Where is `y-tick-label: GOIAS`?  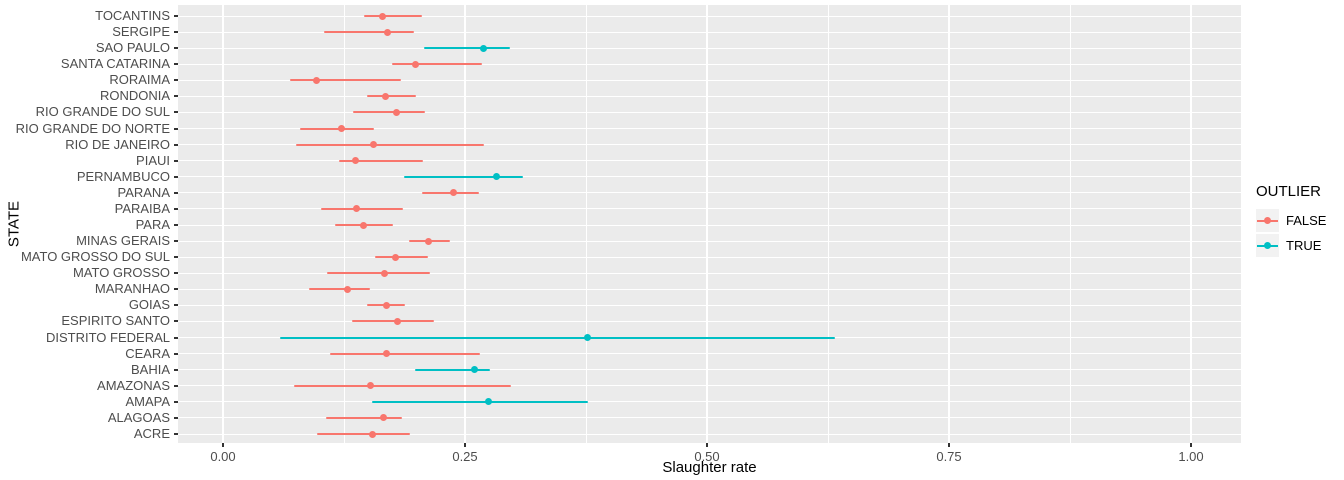 y-tick-label: GOIAS is located at coordinates (149, 305).